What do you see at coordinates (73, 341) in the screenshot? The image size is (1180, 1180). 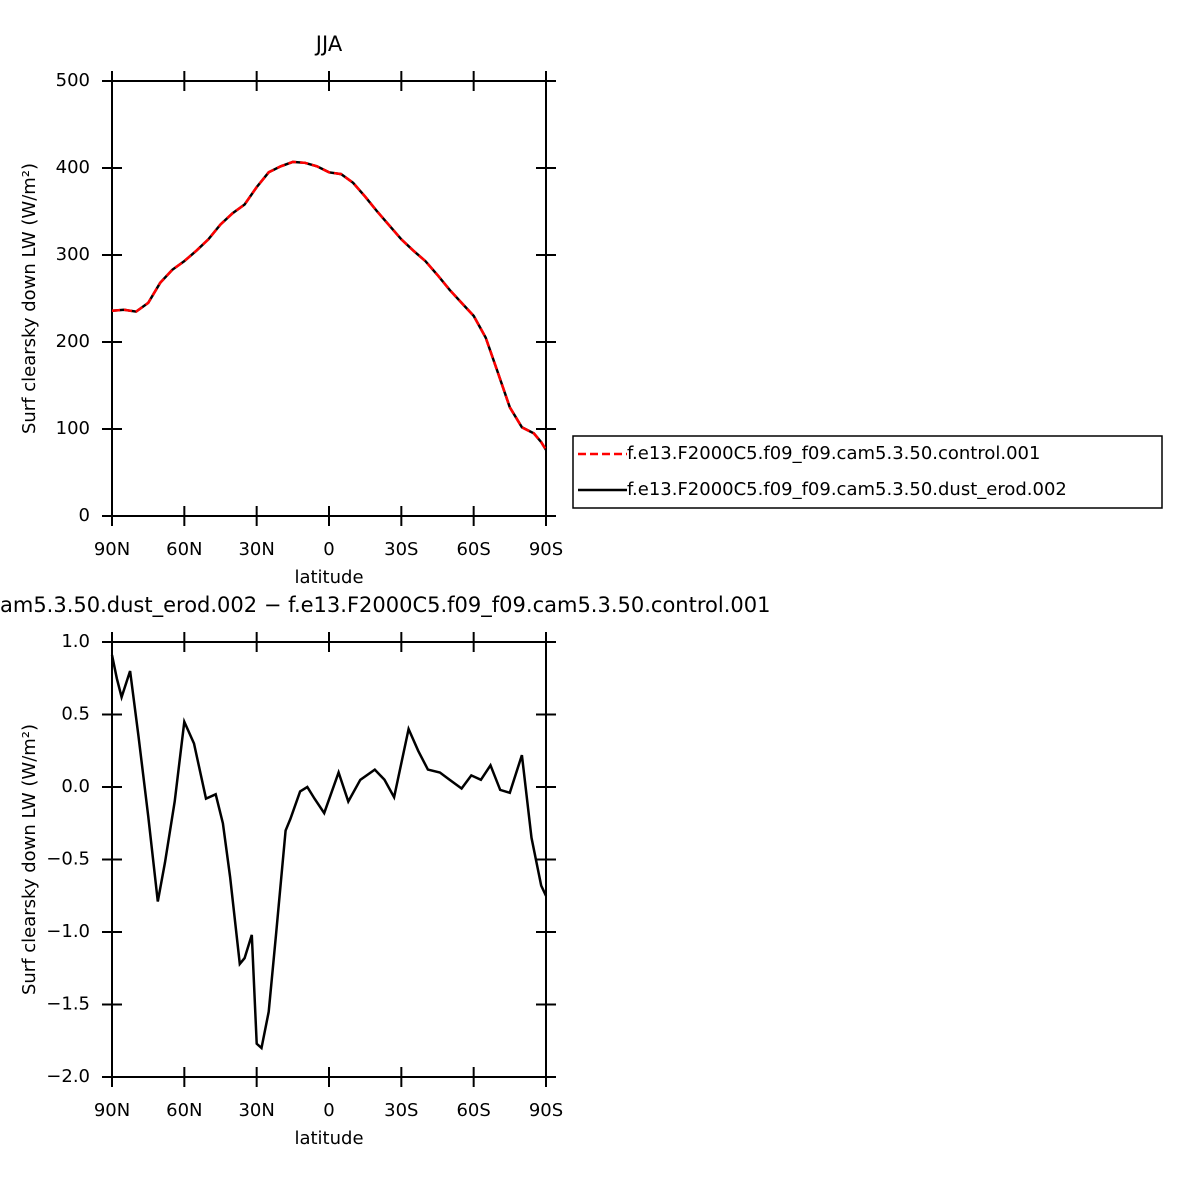 I see `y-tick-label: 200` at bounding box center [73, 341].